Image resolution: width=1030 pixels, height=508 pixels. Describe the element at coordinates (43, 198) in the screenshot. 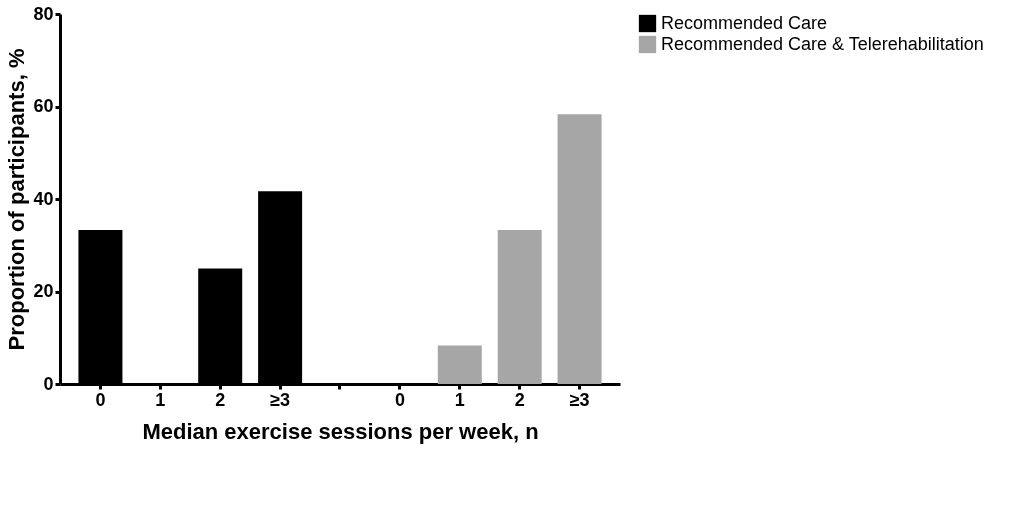

I see `y-tick-label: 40` at that location.